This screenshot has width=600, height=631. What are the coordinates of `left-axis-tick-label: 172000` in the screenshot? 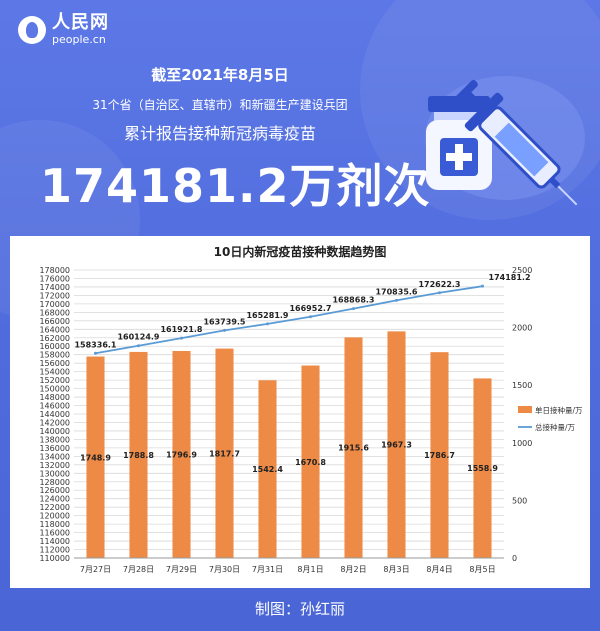 It's located at (54, 295).